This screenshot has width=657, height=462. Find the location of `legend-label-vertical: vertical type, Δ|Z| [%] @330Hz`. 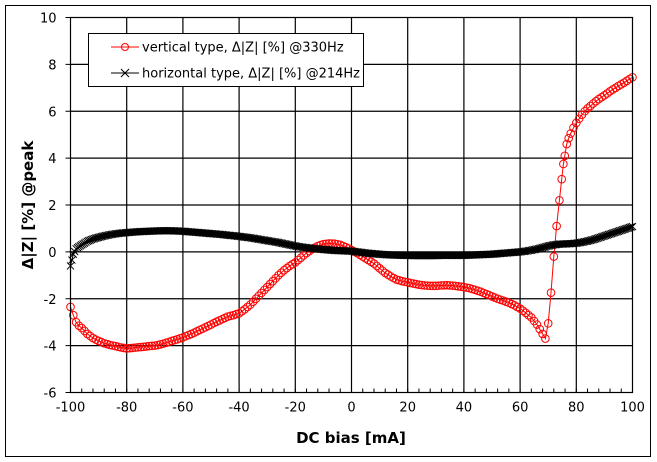

legend-label-vertical: vertical type, Δ|Z| [%] @330Hz is located at coordinates (243, 48).